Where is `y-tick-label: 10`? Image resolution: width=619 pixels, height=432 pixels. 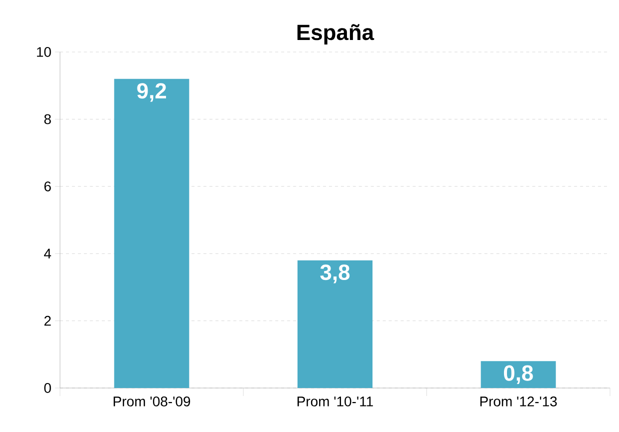 y-tick-label: 10 is located at coordinates (44, 52).